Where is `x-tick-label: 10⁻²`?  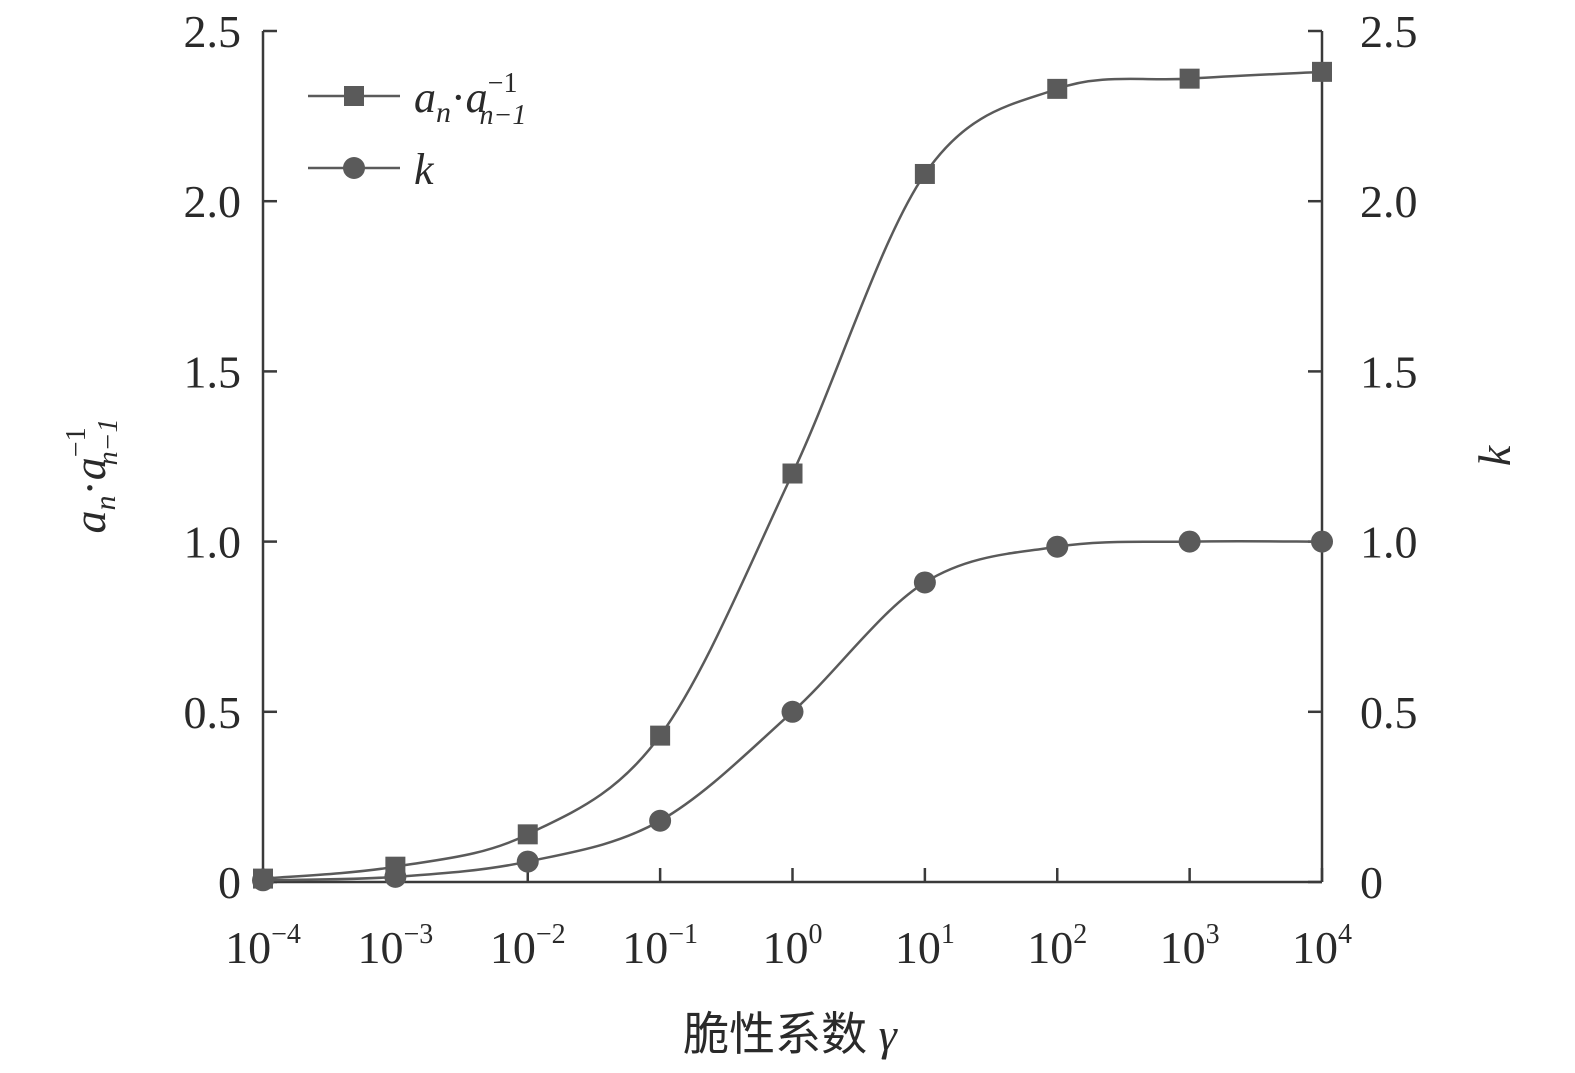 x-tick-label: 10⁻² is located at coordinates (528, 946).